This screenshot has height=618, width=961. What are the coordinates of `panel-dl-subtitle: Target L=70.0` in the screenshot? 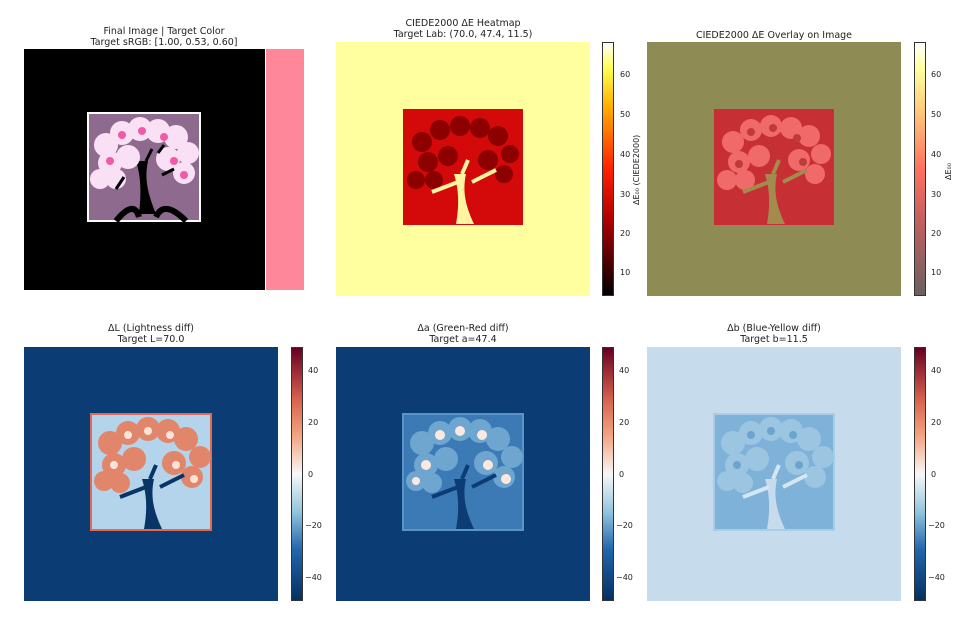 It's located at (151, 339).